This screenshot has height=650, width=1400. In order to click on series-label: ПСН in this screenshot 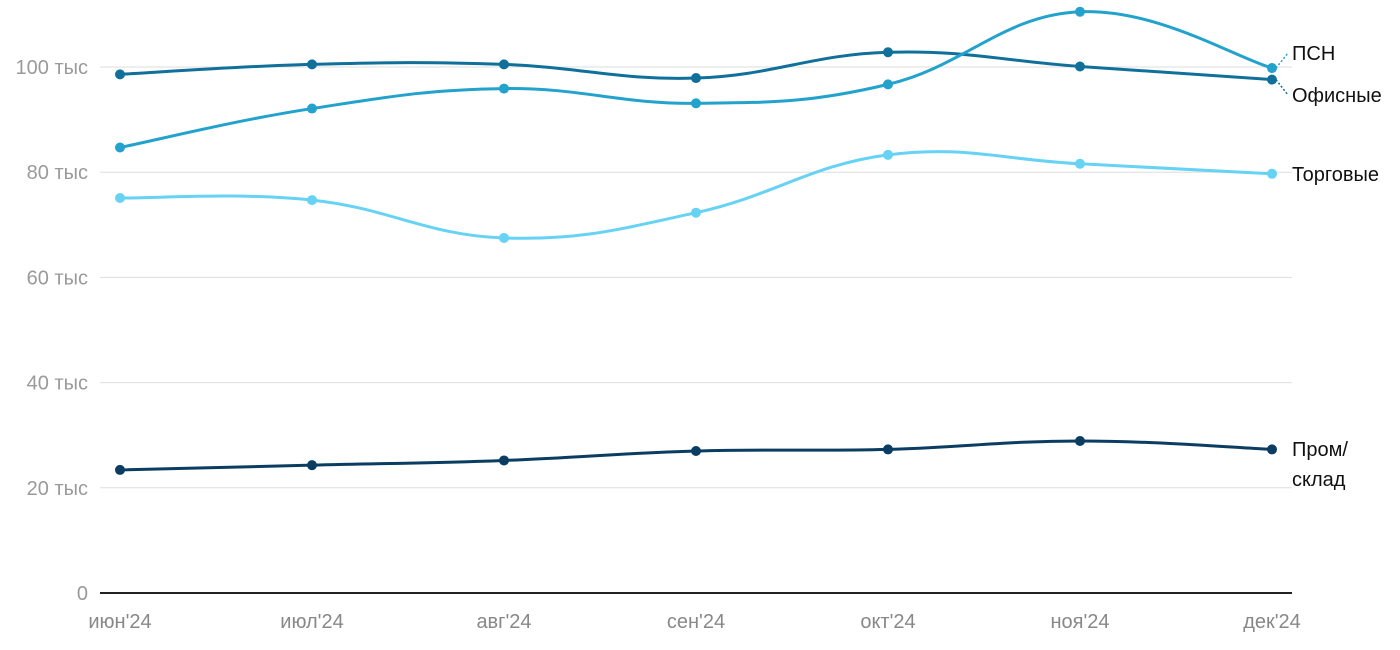, I will do `click(1313, 54)`.